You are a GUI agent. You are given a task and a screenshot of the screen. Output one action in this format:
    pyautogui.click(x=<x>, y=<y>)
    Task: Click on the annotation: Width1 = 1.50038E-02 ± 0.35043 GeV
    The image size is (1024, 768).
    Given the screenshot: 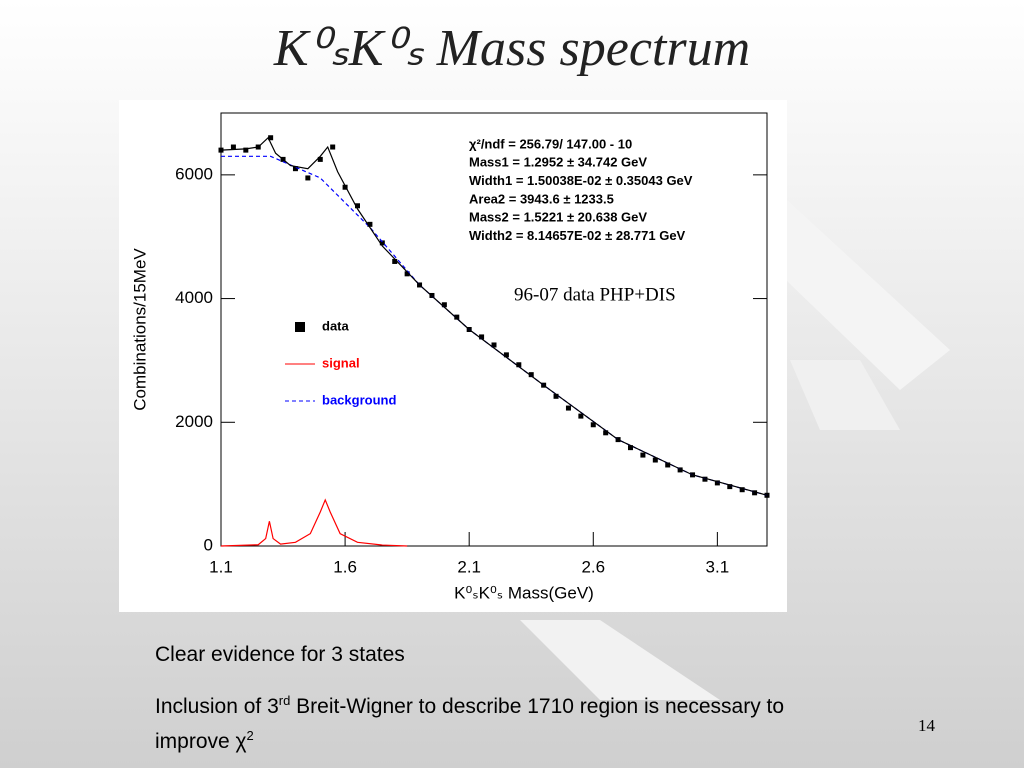 What is the action you would take?
    pyautogui.click(x=581, y=180)
    